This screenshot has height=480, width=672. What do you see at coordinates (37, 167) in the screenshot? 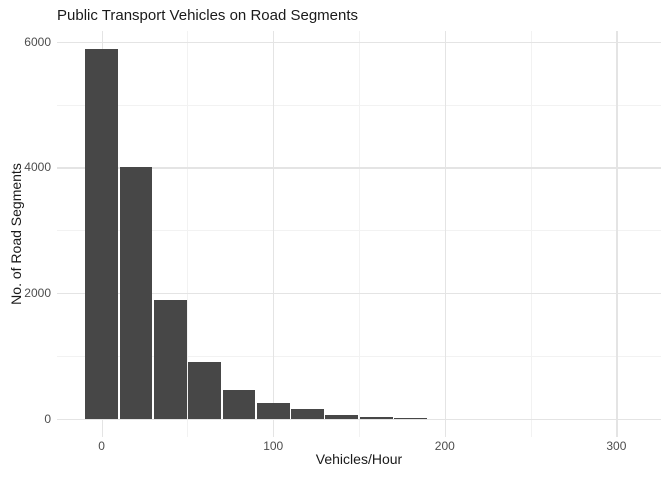
I see `y-tick-label: 4000` at bounding box center [37, 167].